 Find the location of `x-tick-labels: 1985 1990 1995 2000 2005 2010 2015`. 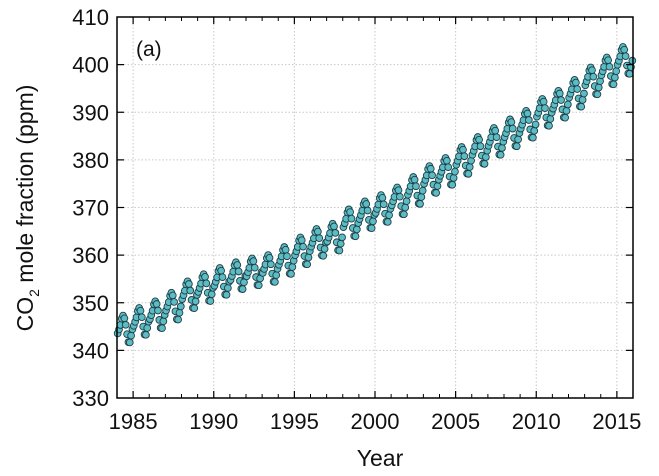

x-tick-labels: 1985 1990 1995 2000 2005 2010 2015 is located at coordinates (375, 421).